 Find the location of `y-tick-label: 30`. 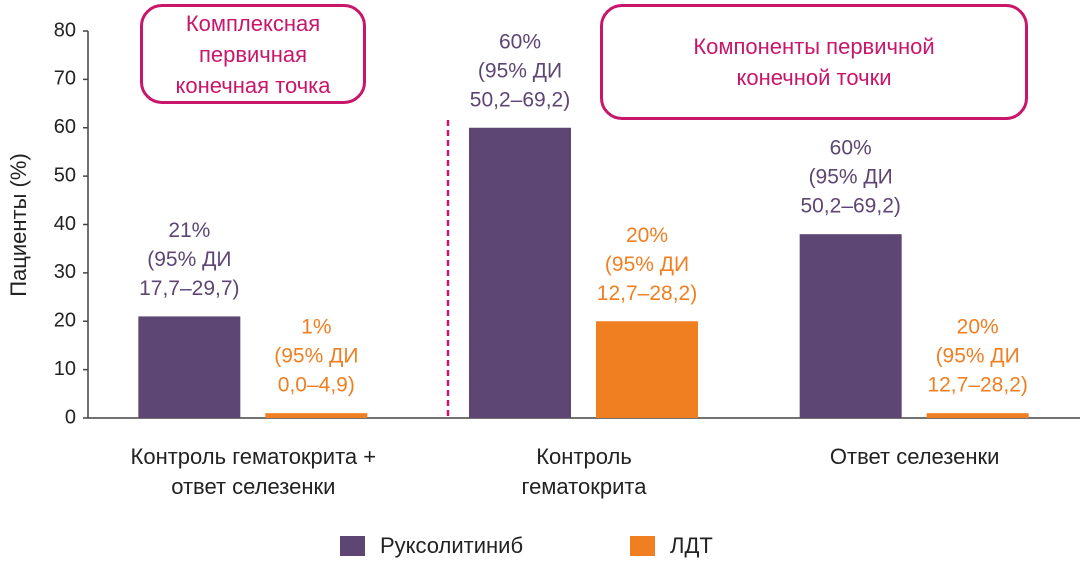

y-tick-label: 30 is located at coordinates (65, 272).